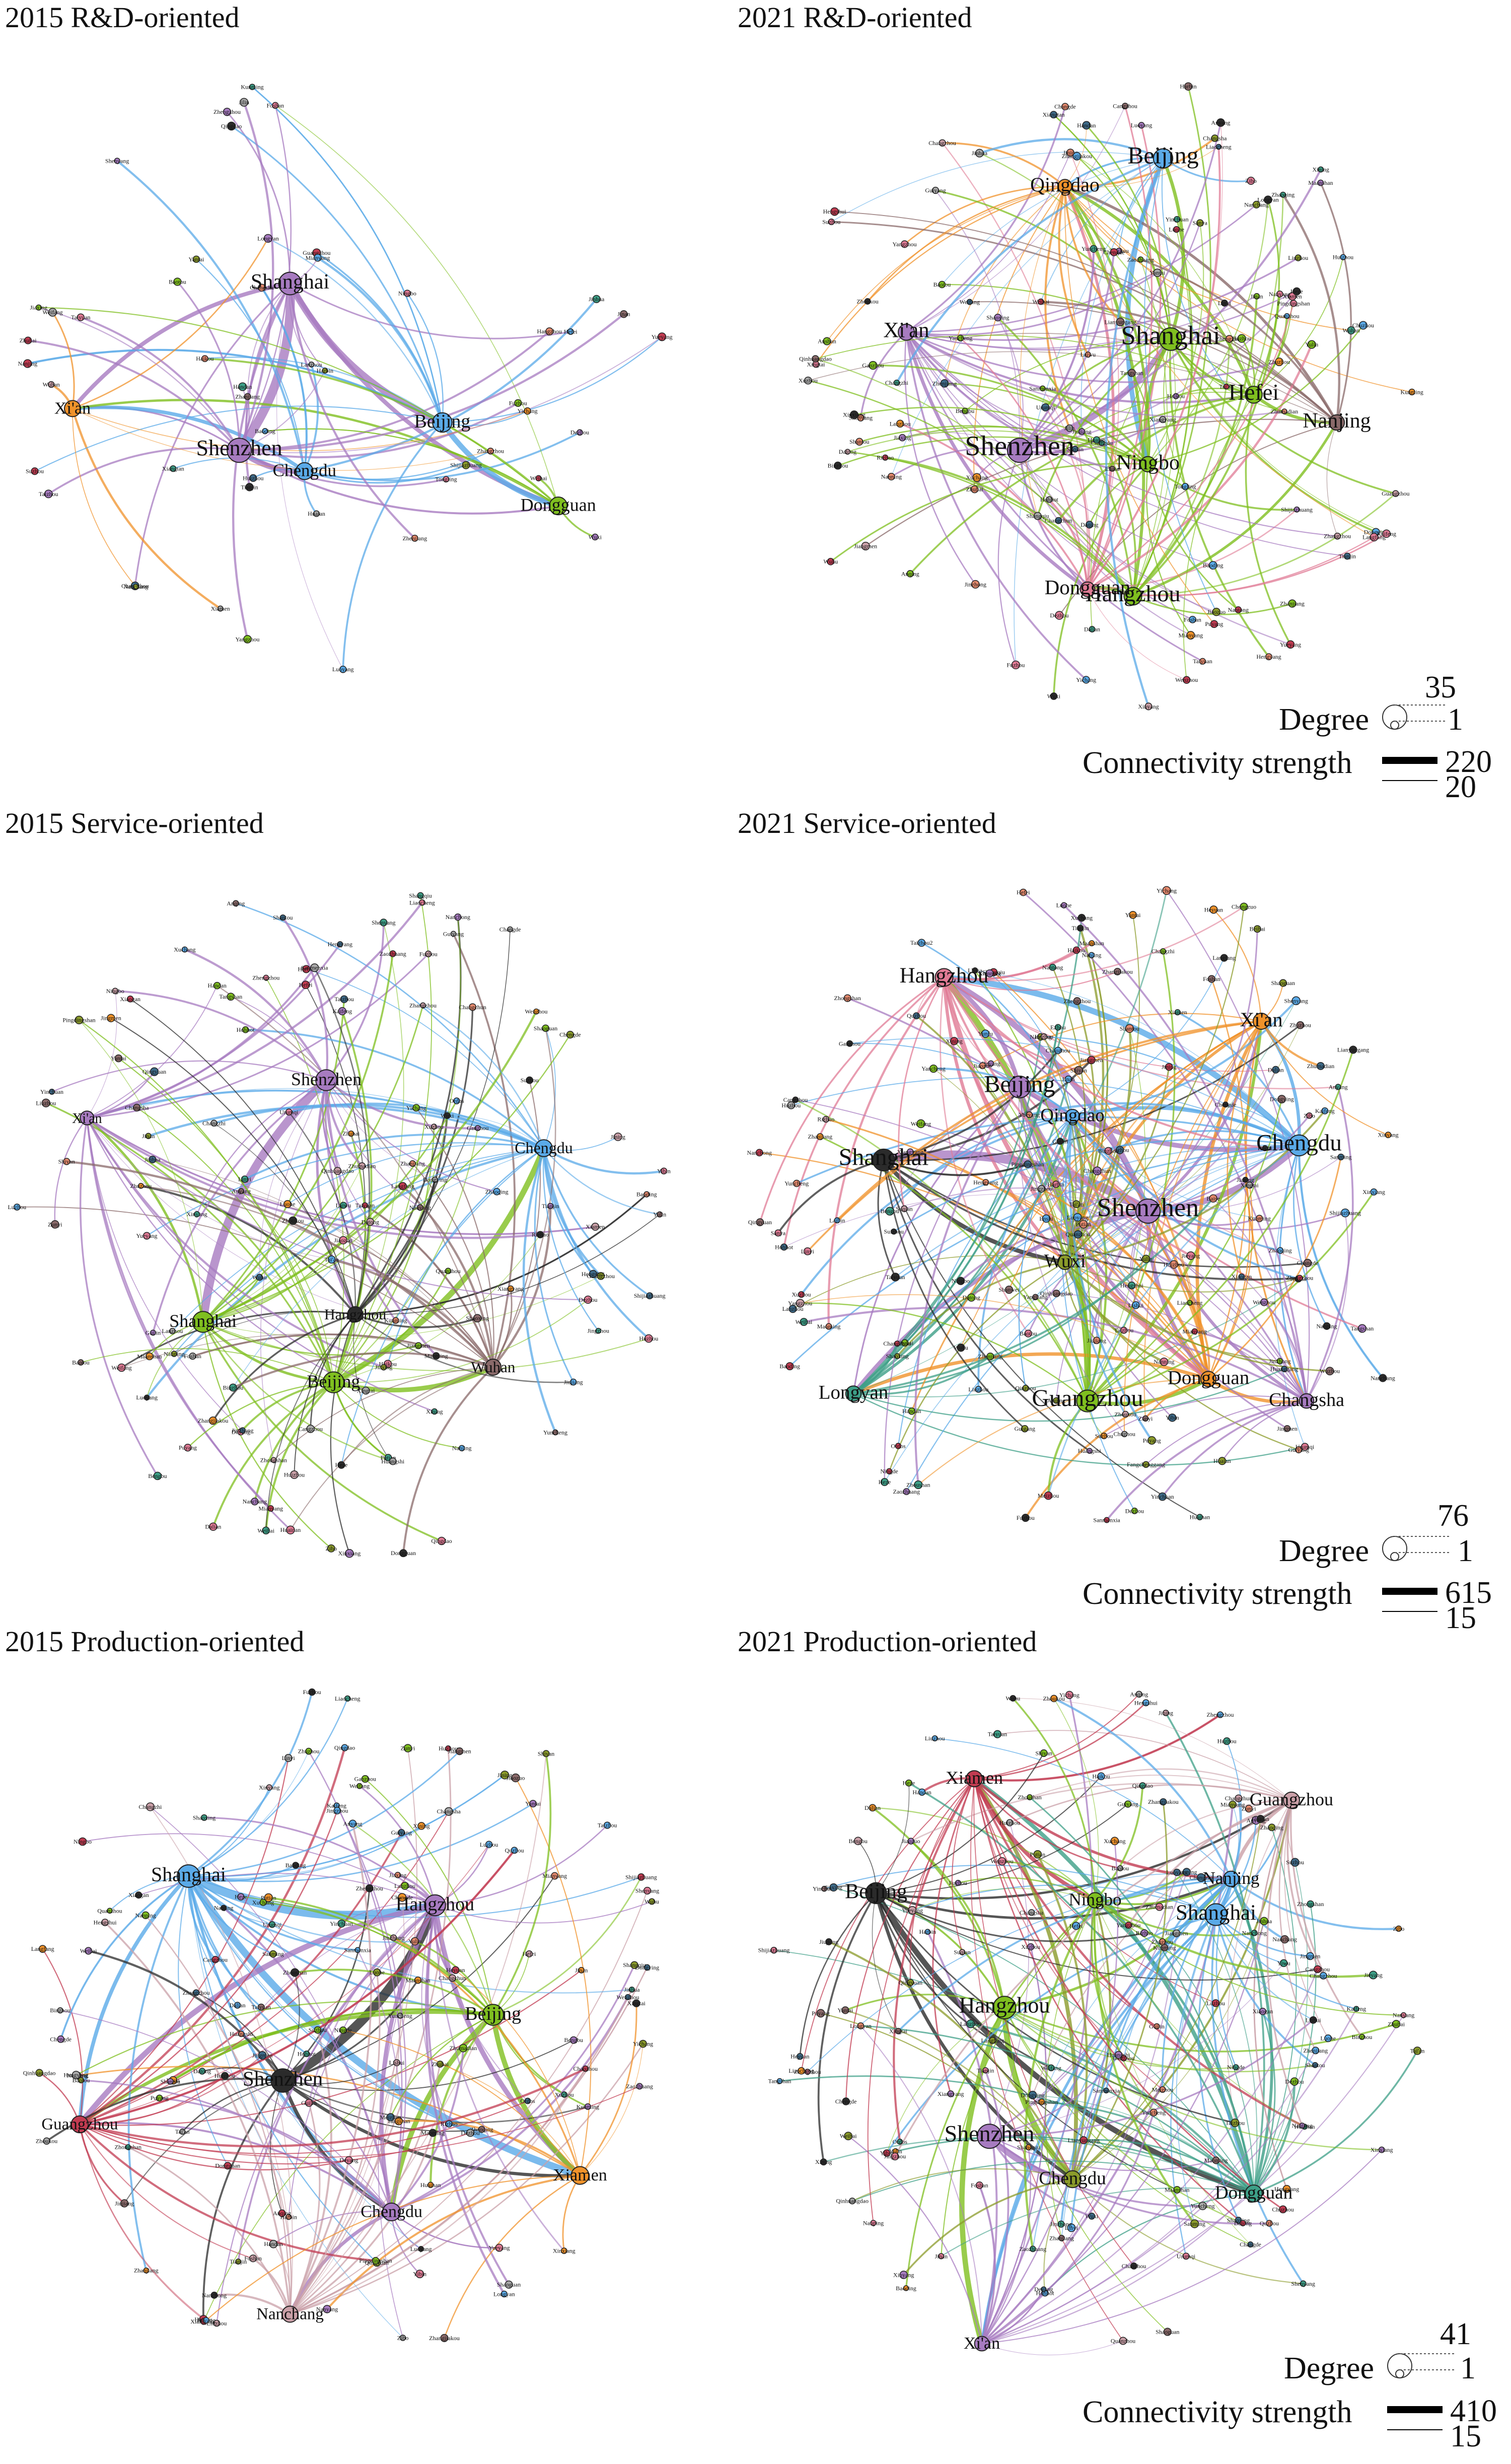 The image size is (1511, 2464). Describe the element at coordinates (418, 1345) in the screenshot. I see `city-node: Jiangmen` at that location.